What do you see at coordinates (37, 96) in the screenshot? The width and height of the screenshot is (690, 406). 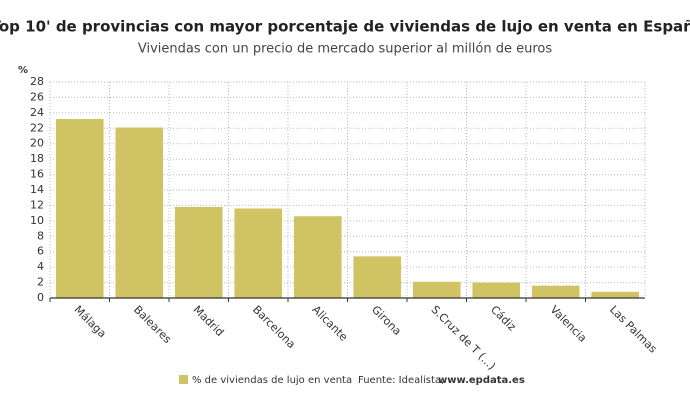 I see `y-tick-label: 26` at bounding box center [37, 96].